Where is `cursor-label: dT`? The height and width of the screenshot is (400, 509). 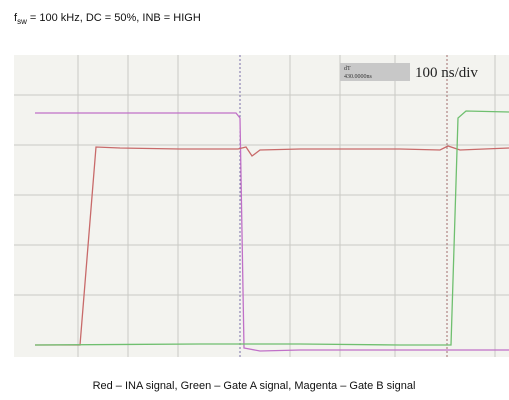 cursor-label: dT is located at coordinates (347, 69).